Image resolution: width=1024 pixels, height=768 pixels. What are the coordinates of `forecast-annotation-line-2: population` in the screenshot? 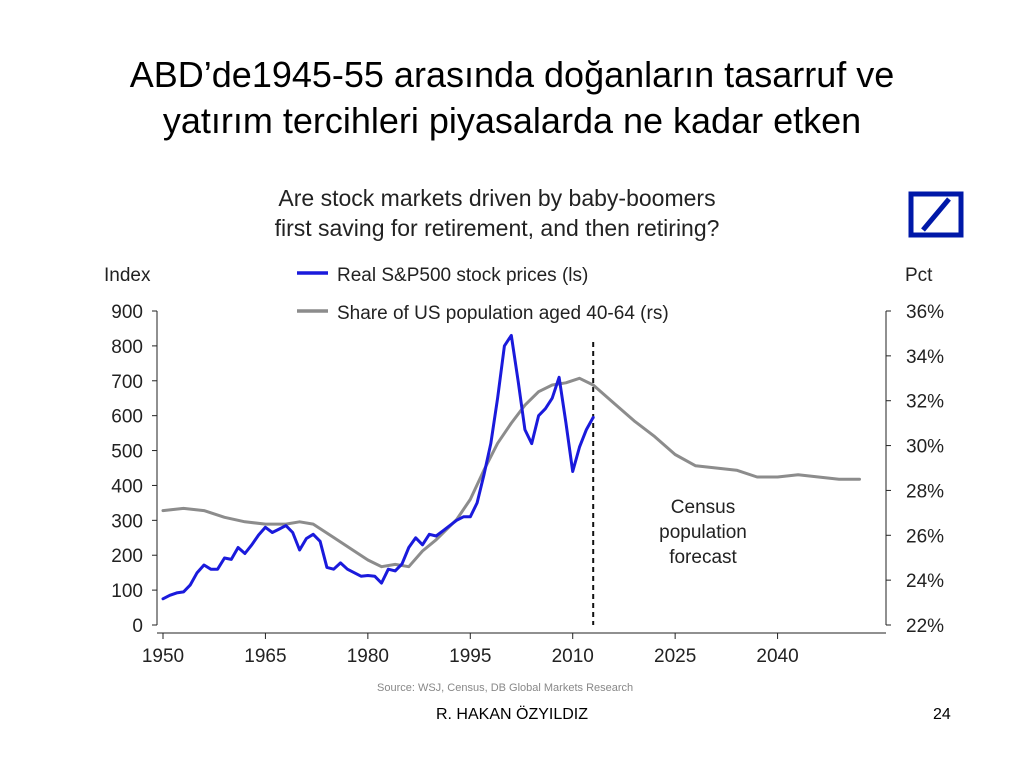 It's located at (703, 532).